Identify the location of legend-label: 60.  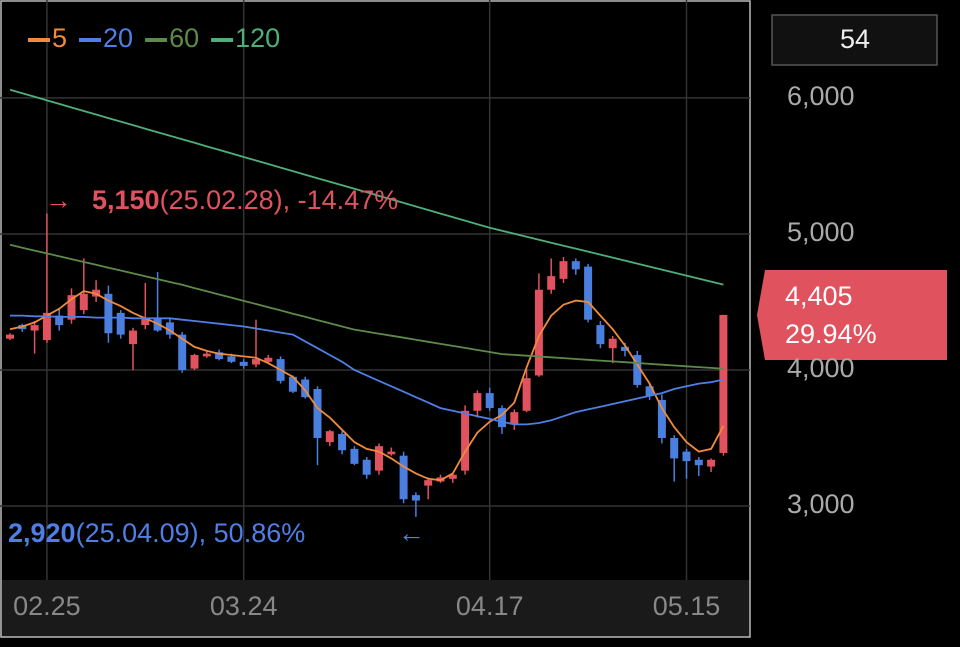
(184, 38).